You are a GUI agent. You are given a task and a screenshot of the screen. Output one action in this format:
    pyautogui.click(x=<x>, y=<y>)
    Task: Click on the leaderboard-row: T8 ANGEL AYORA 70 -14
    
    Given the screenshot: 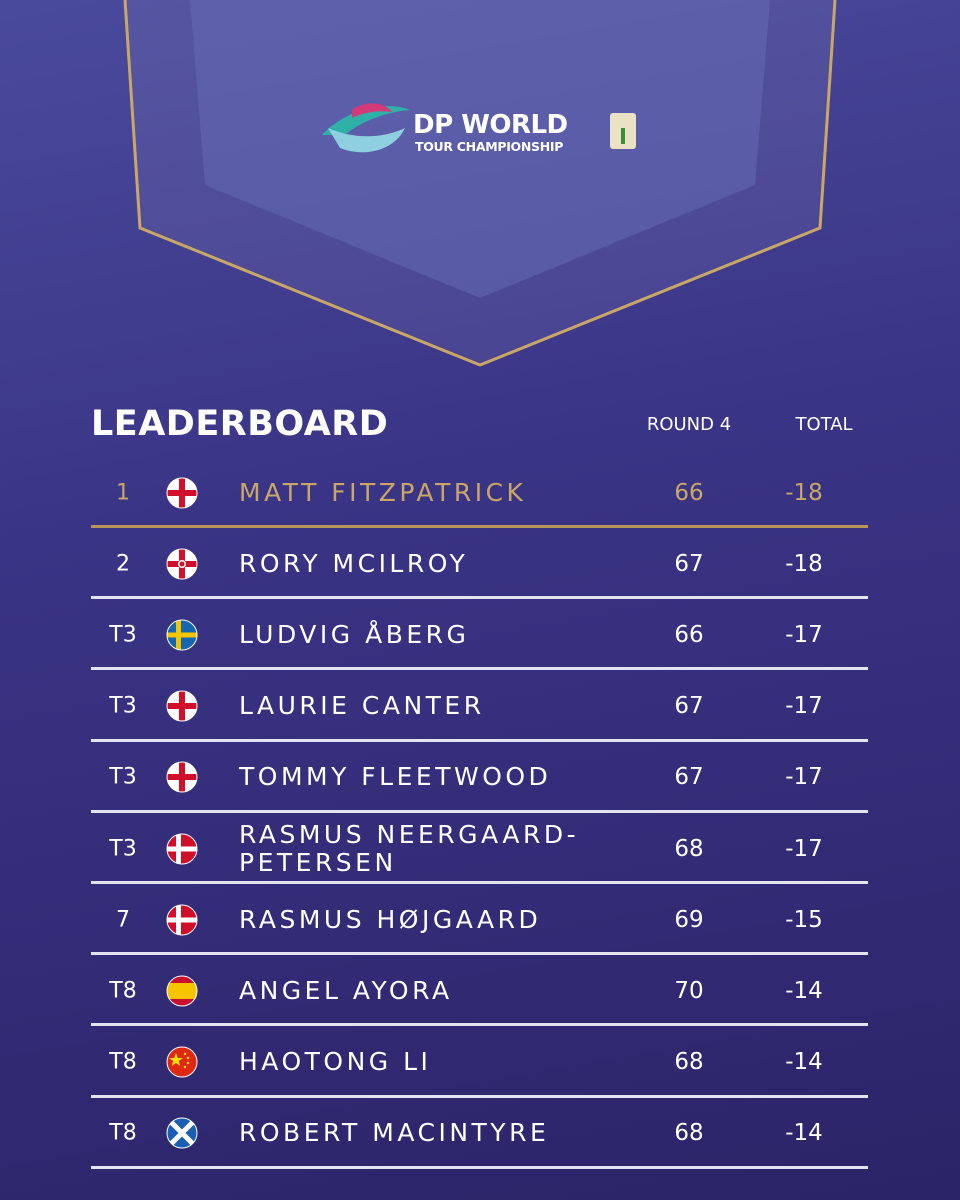 What is the action you would take?
    pyautogui.click(x=479, y=991)
    